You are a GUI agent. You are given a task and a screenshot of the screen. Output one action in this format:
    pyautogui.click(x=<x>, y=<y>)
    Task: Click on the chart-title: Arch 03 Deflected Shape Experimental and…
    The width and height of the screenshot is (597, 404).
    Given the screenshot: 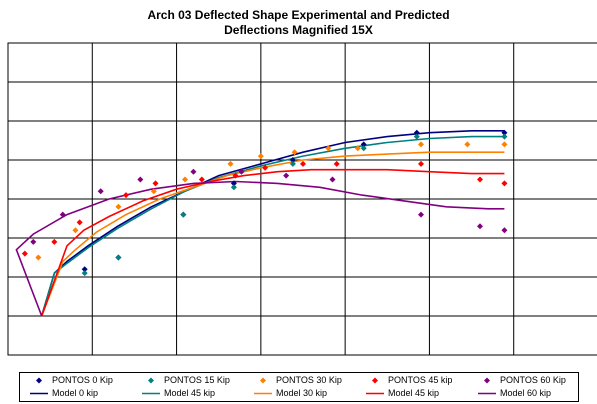 What is the action you would take?
    pyautogui.click(x=298, y=23)
    